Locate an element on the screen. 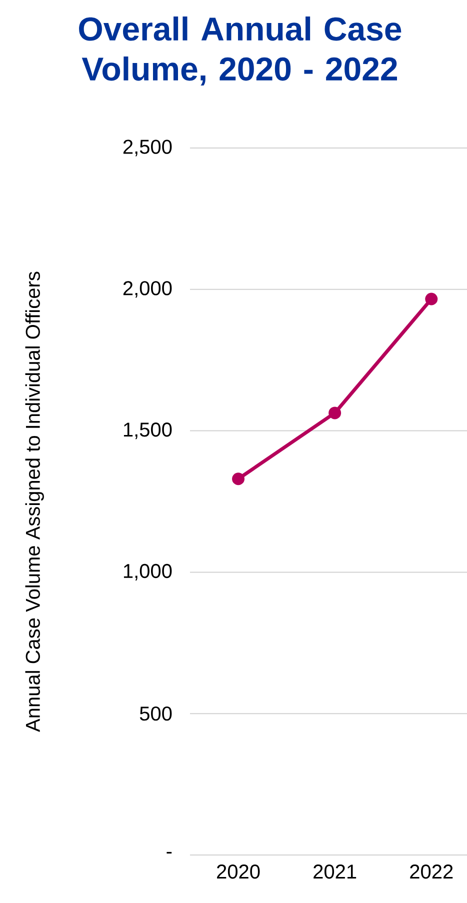  y-tick-label: - is located at coordinates (169, 853).